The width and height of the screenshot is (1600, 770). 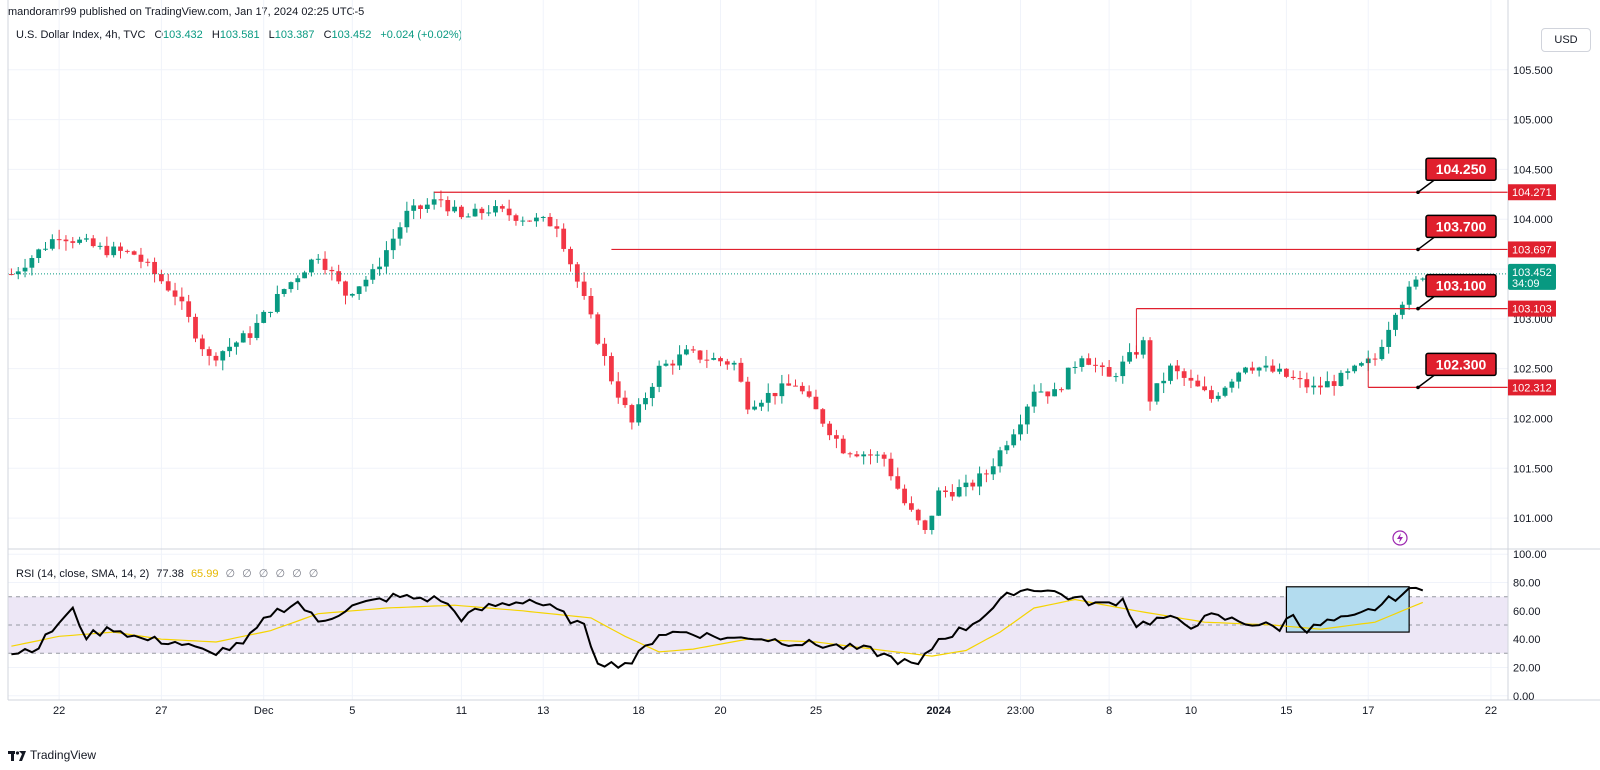 What do you see at coordinates (1461, 364) in the screenshot?
I see `level-callout-label: 102.300` at bounding box center [1461, 364].